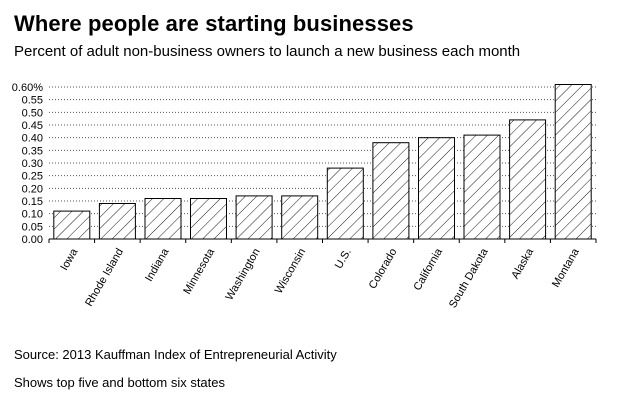  Describe the element at coordinates (27, 88) in the screenshot. I see `y-tick-label: 0.60%` at that location.